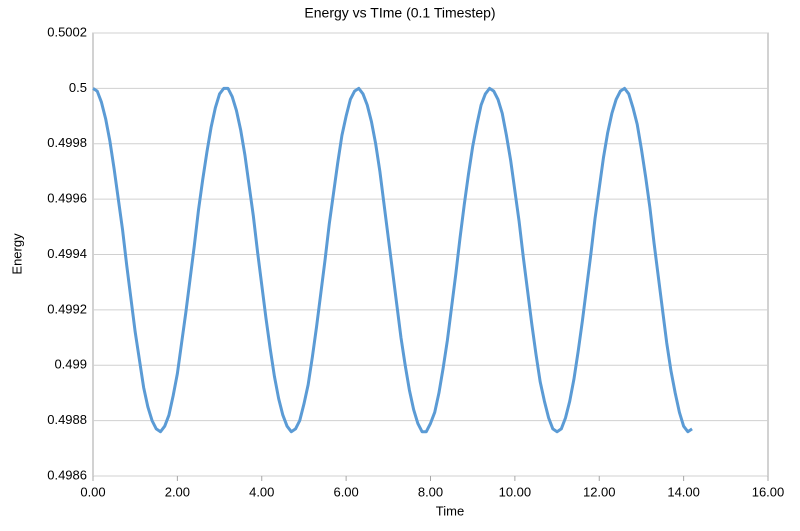 This screenshot has height=531, width=800. What do you see at coordinates (67, 419) in the screenshot?
I see `y-tick-label: 0.4988` at bounding box center [67, 419].